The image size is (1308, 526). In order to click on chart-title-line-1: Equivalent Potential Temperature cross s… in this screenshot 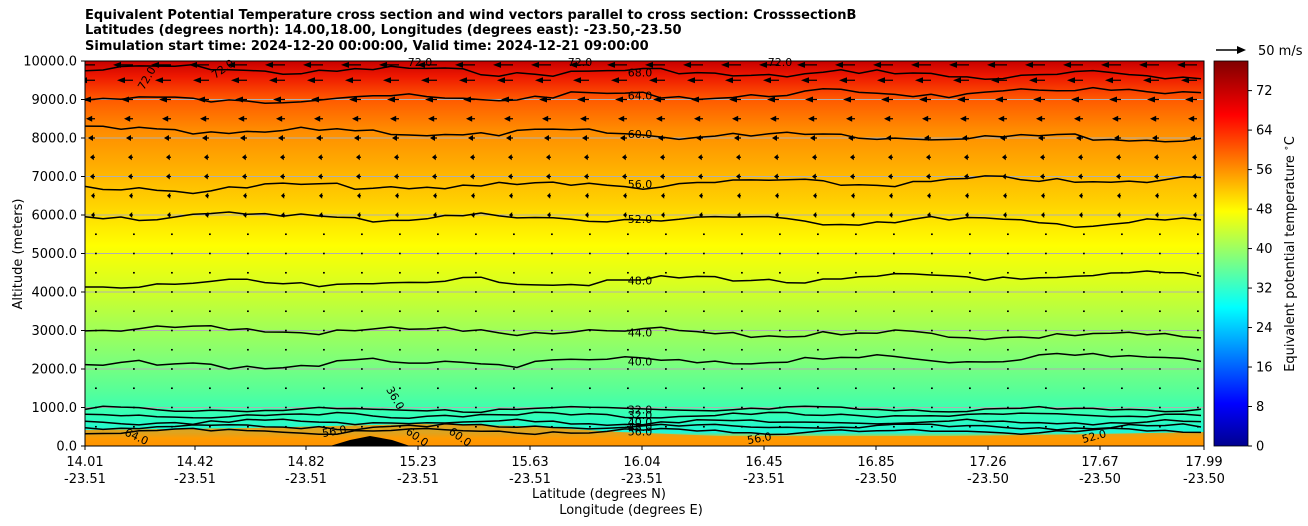, I will do `click(471, 15)`.